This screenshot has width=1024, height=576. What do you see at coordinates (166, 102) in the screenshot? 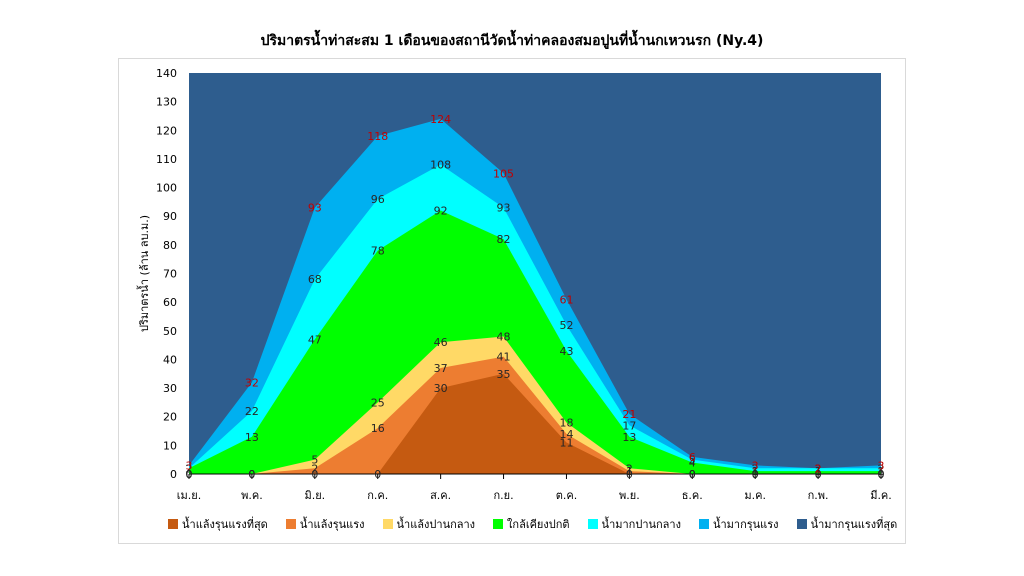
I see `y-tick-label: 130` at bounding box center [166, 102].